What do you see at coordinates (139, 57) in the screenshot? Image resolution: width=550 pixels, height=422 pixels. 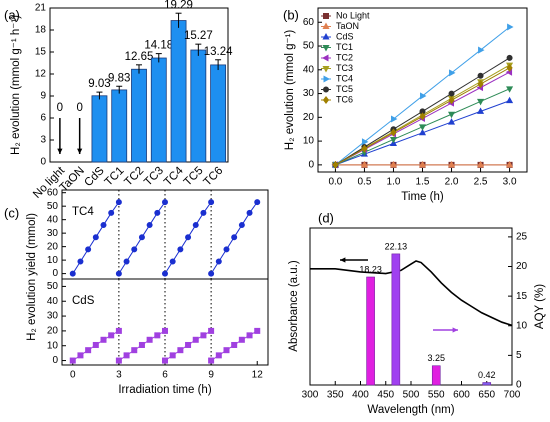 I see `value-label: 12.65` at bounding box center [139, 57].